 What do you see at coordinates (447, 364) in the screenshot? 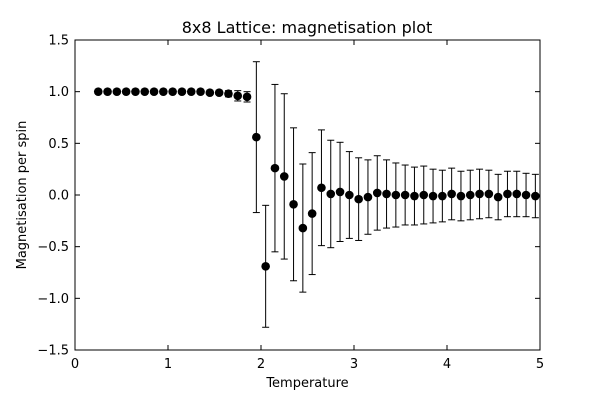
I see `x-tick-label: 4` at bounding box center [447, 364].